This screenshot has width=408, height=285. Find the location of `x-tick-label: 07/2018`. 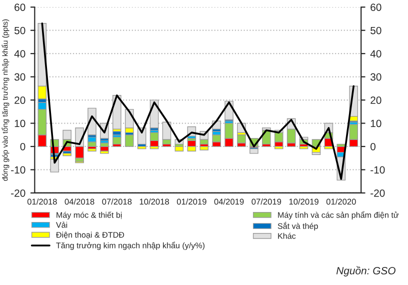

x-tick-label: 07/2018 is located at coordinates (117, 201).